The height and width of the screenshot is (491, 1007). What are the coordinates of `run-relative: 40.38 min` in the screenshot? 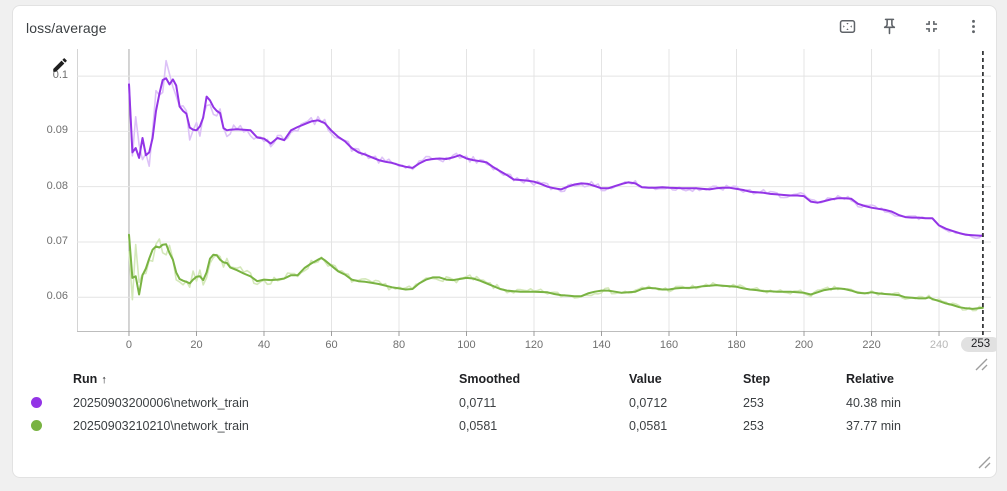 It's located at (873, 402).